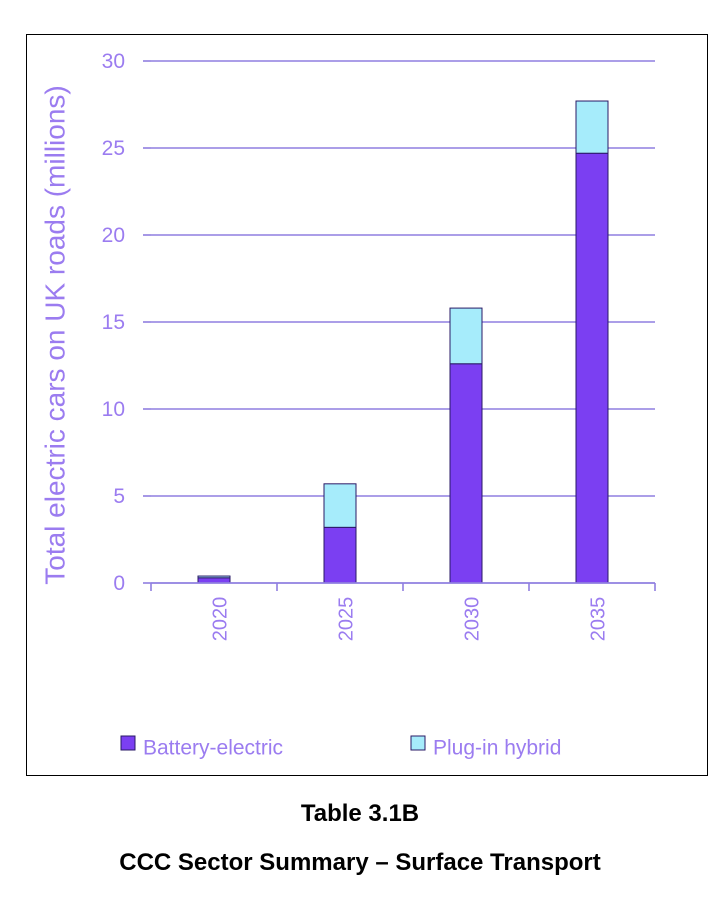 The height and width of the screenshot is (907, 720). I want to click on x-tick-label-2030: 2030, so click(472, 619).